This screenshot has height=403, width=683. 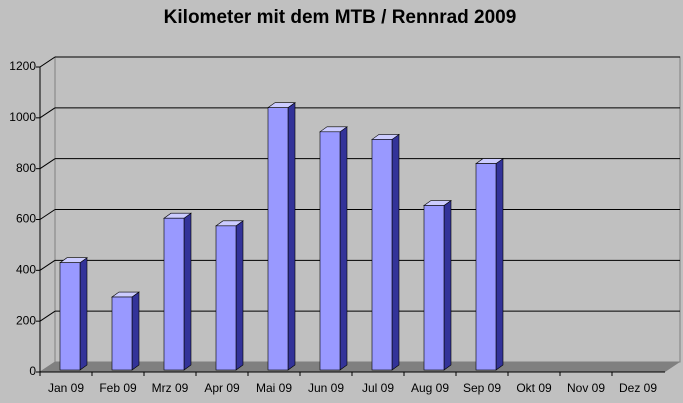 What do you see at coordinates (22, 66) in the screenshot?
I see `y-tick-label: 1200` at bounding box center [22, 66].